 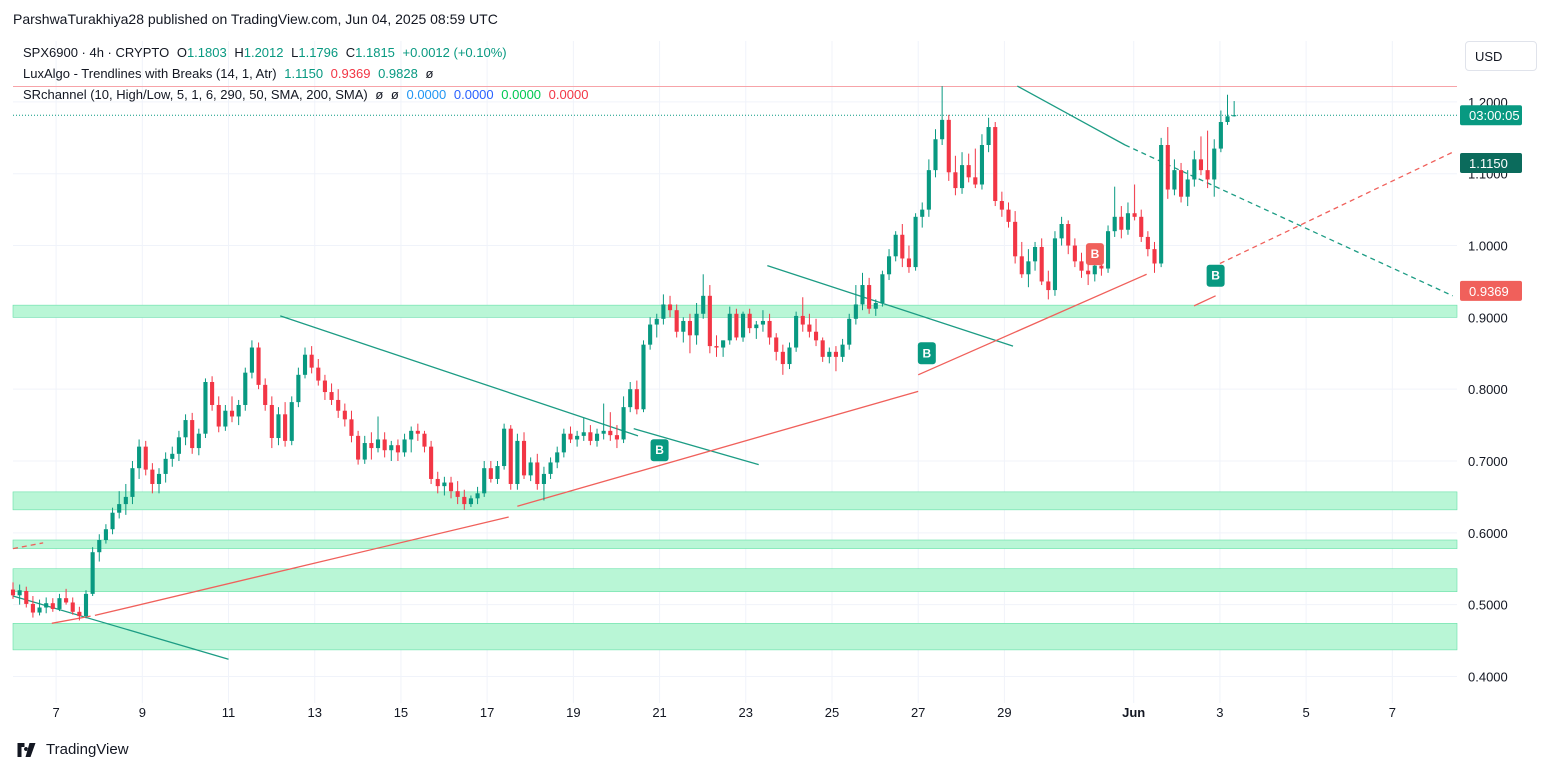 What do you see at coordinates (1488, 246) in the screenshot?
I see `y-tick-label: 1.0000` at bounding box center [1488, 246].